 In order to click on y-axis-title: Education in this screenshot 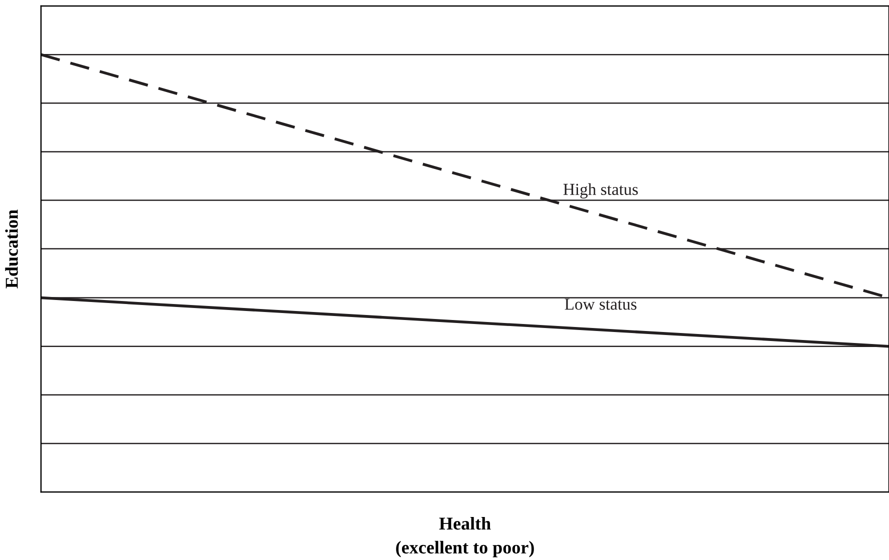, I will do `click(11, 249)`.